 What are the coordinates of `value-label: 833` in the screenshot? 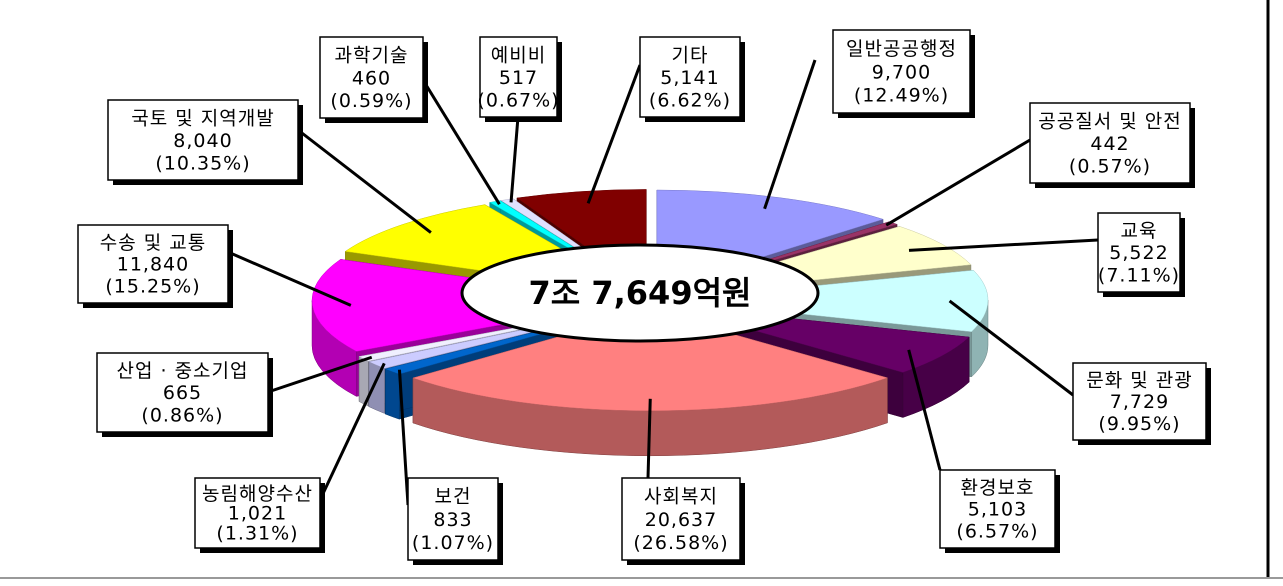 It's located at (452, 520).